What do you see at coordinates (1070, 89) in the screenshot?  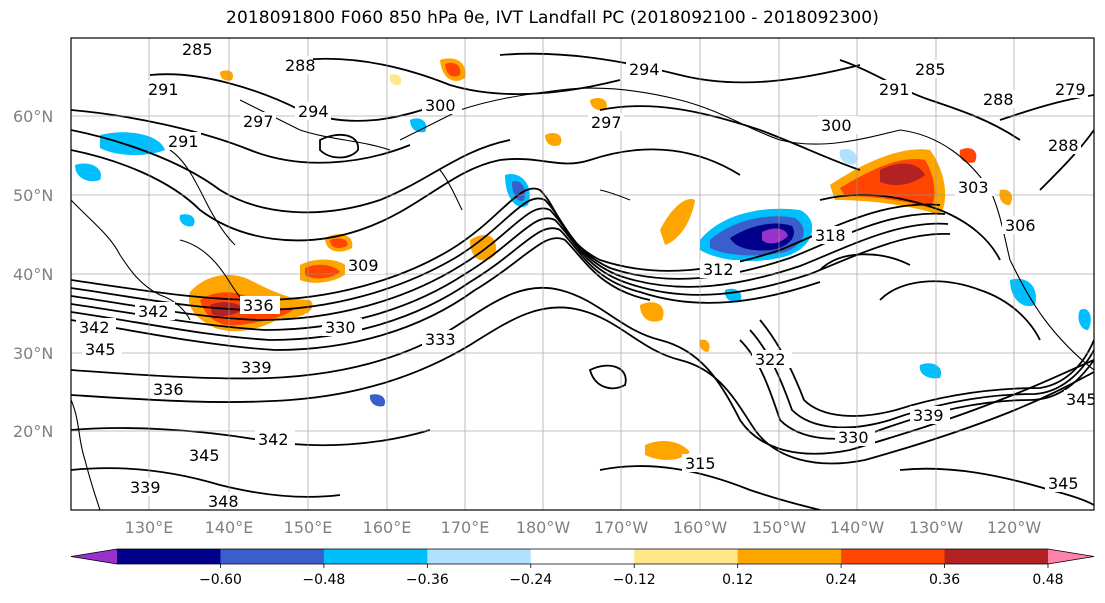 I see `contour-label: 279` at bounding box center [1070, 89].